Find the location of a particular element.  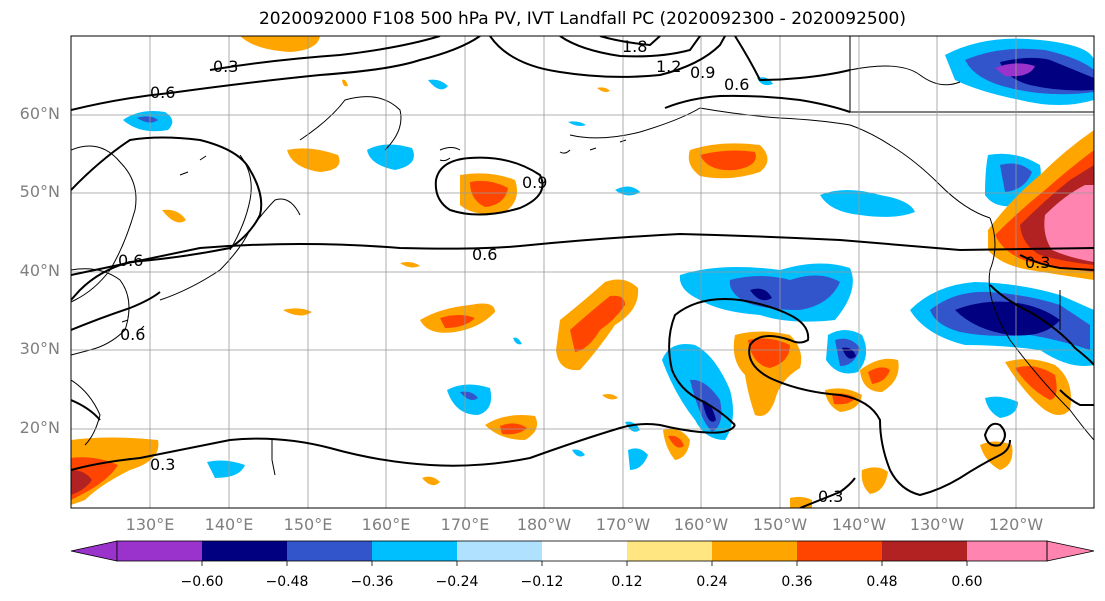

colorbar-tick-label: −0.60 is located at coordinates (202, 582).